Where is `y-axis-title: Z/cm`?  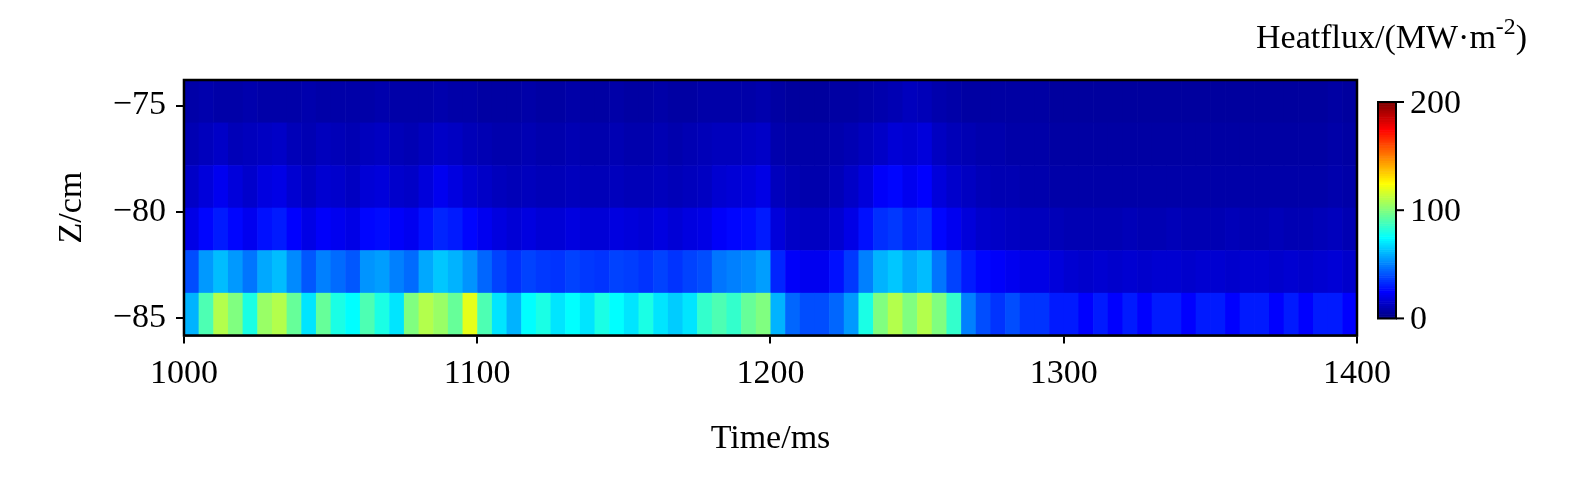
y-axis-title: Z/cm is located at coordinates (70, 207).